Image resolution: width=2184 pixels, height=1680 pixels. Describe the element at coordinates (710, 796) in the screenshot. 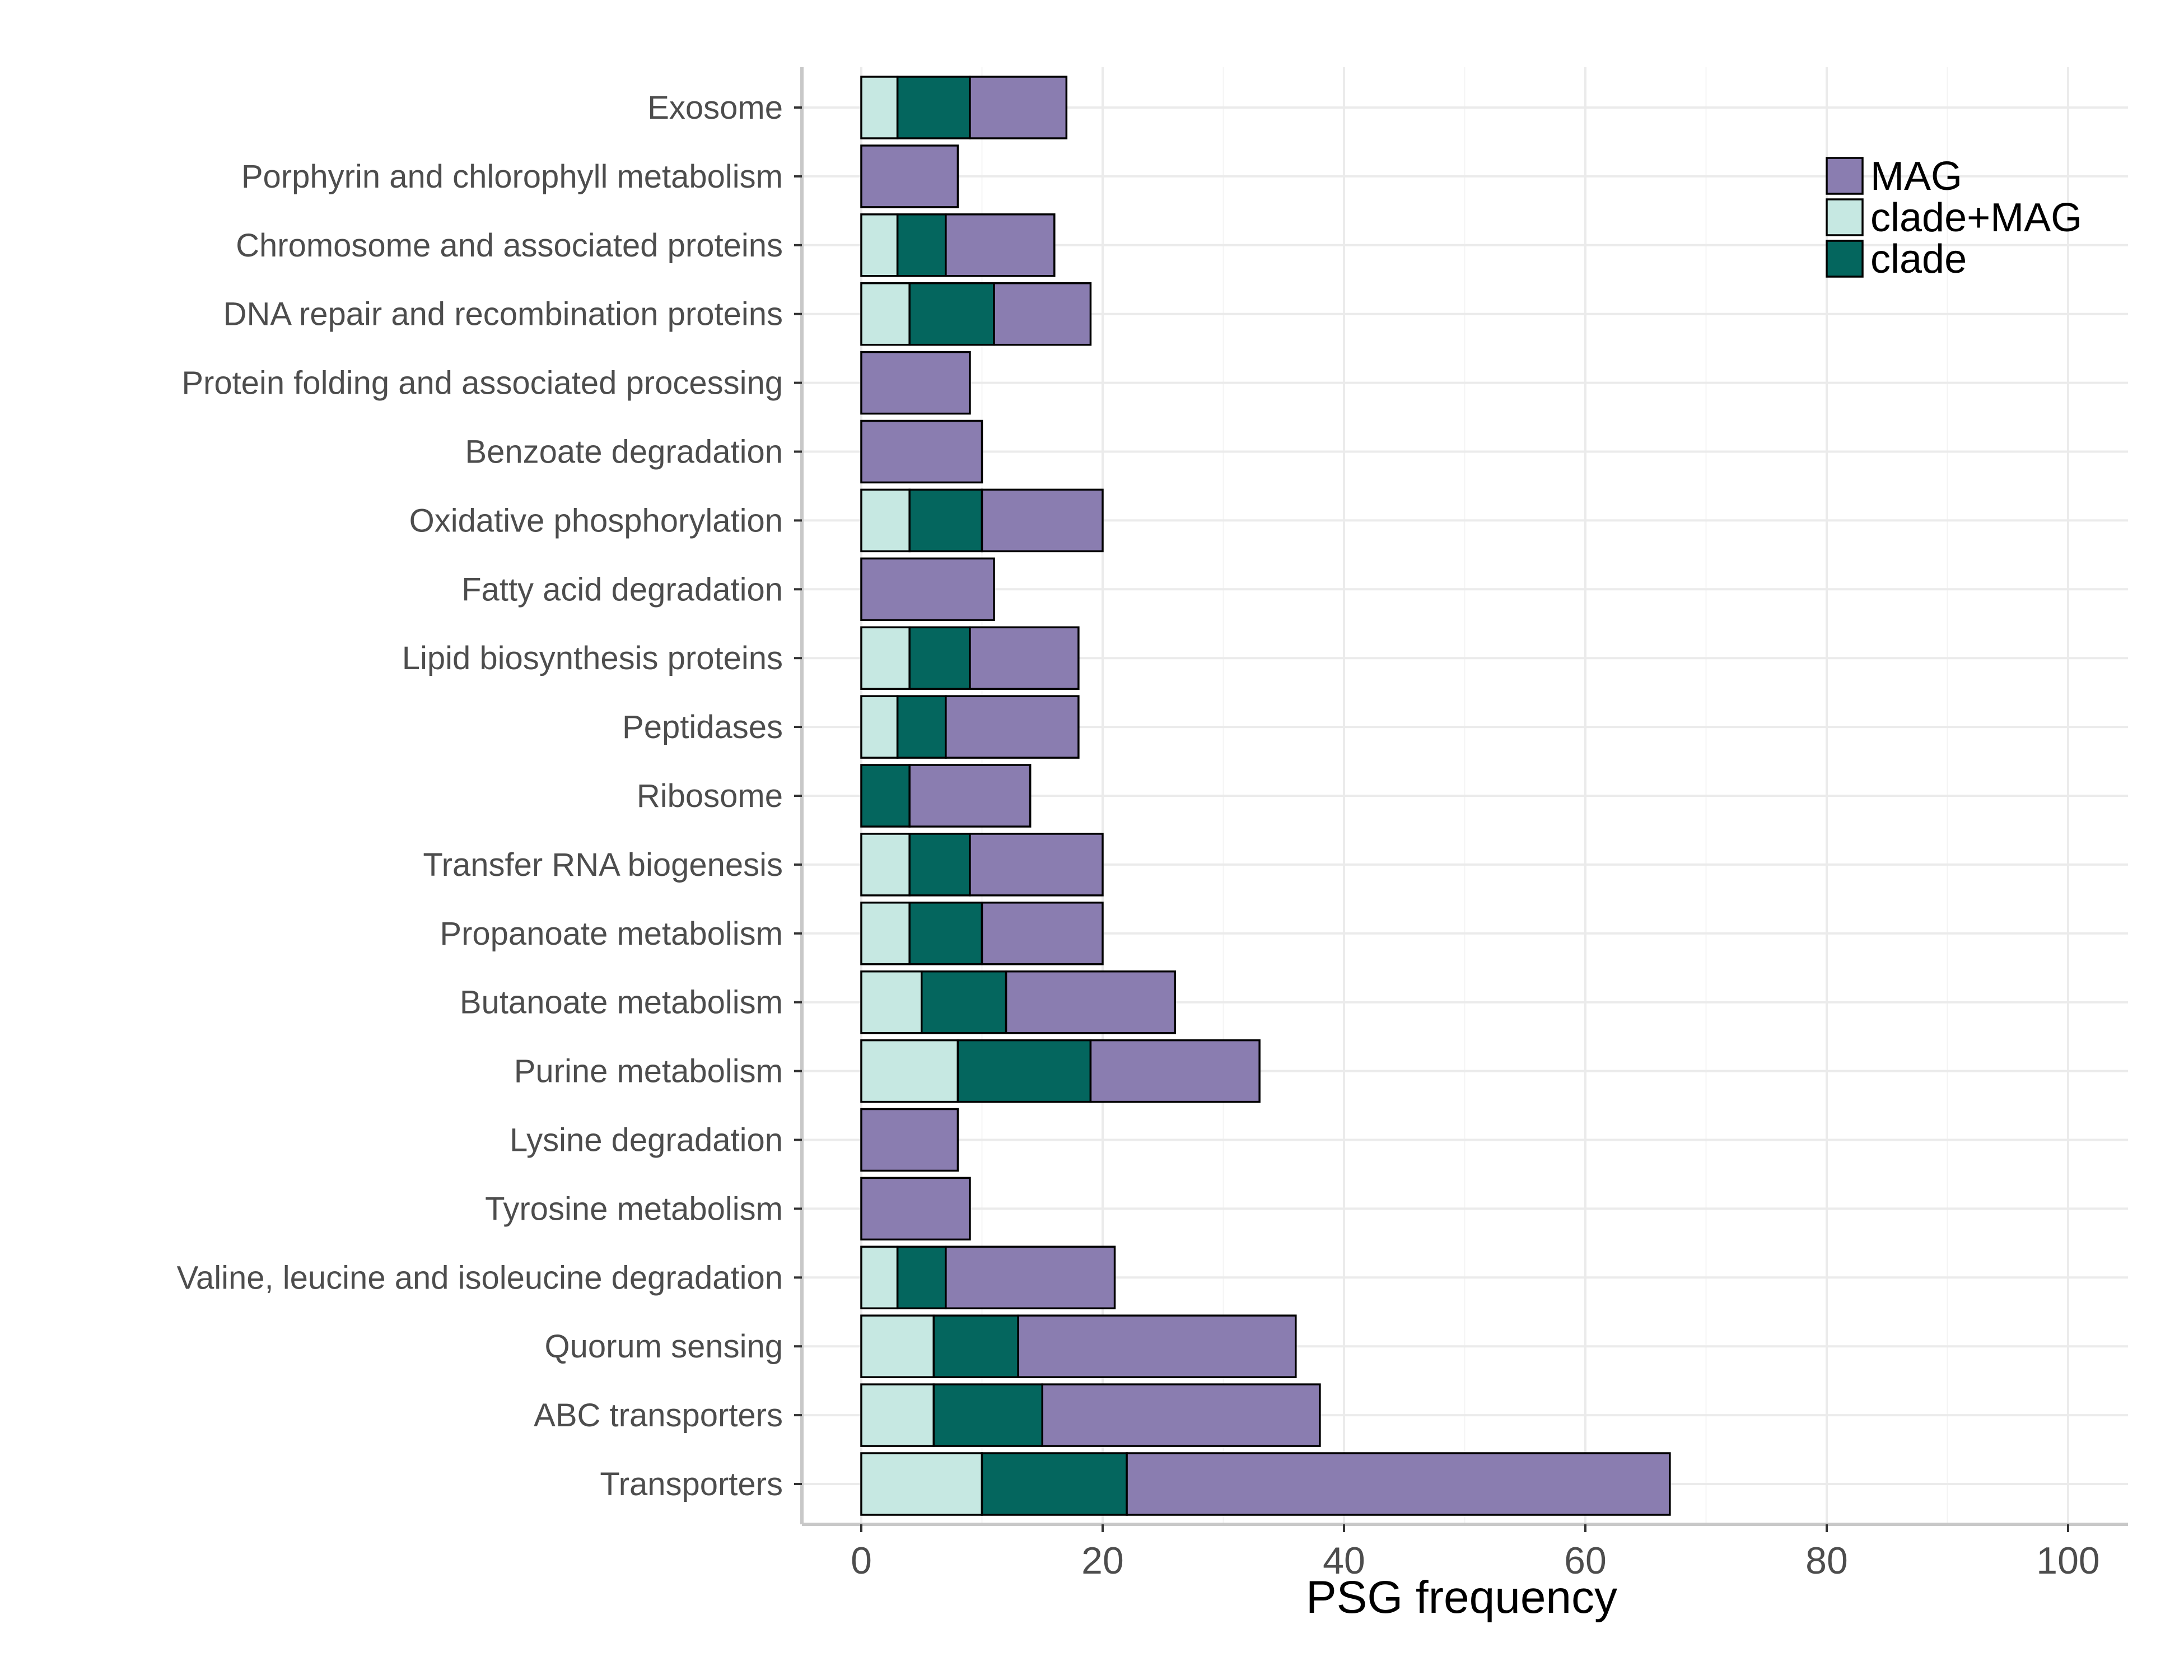

I see `category-label-ribosome: Ribosome` at that location.